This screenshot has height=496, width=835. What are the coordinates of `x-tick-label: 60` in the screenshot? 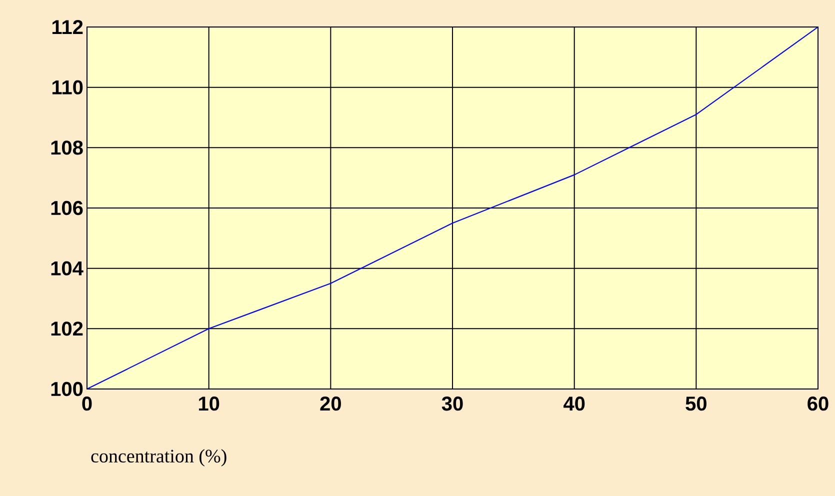 It's located at (818, 403).